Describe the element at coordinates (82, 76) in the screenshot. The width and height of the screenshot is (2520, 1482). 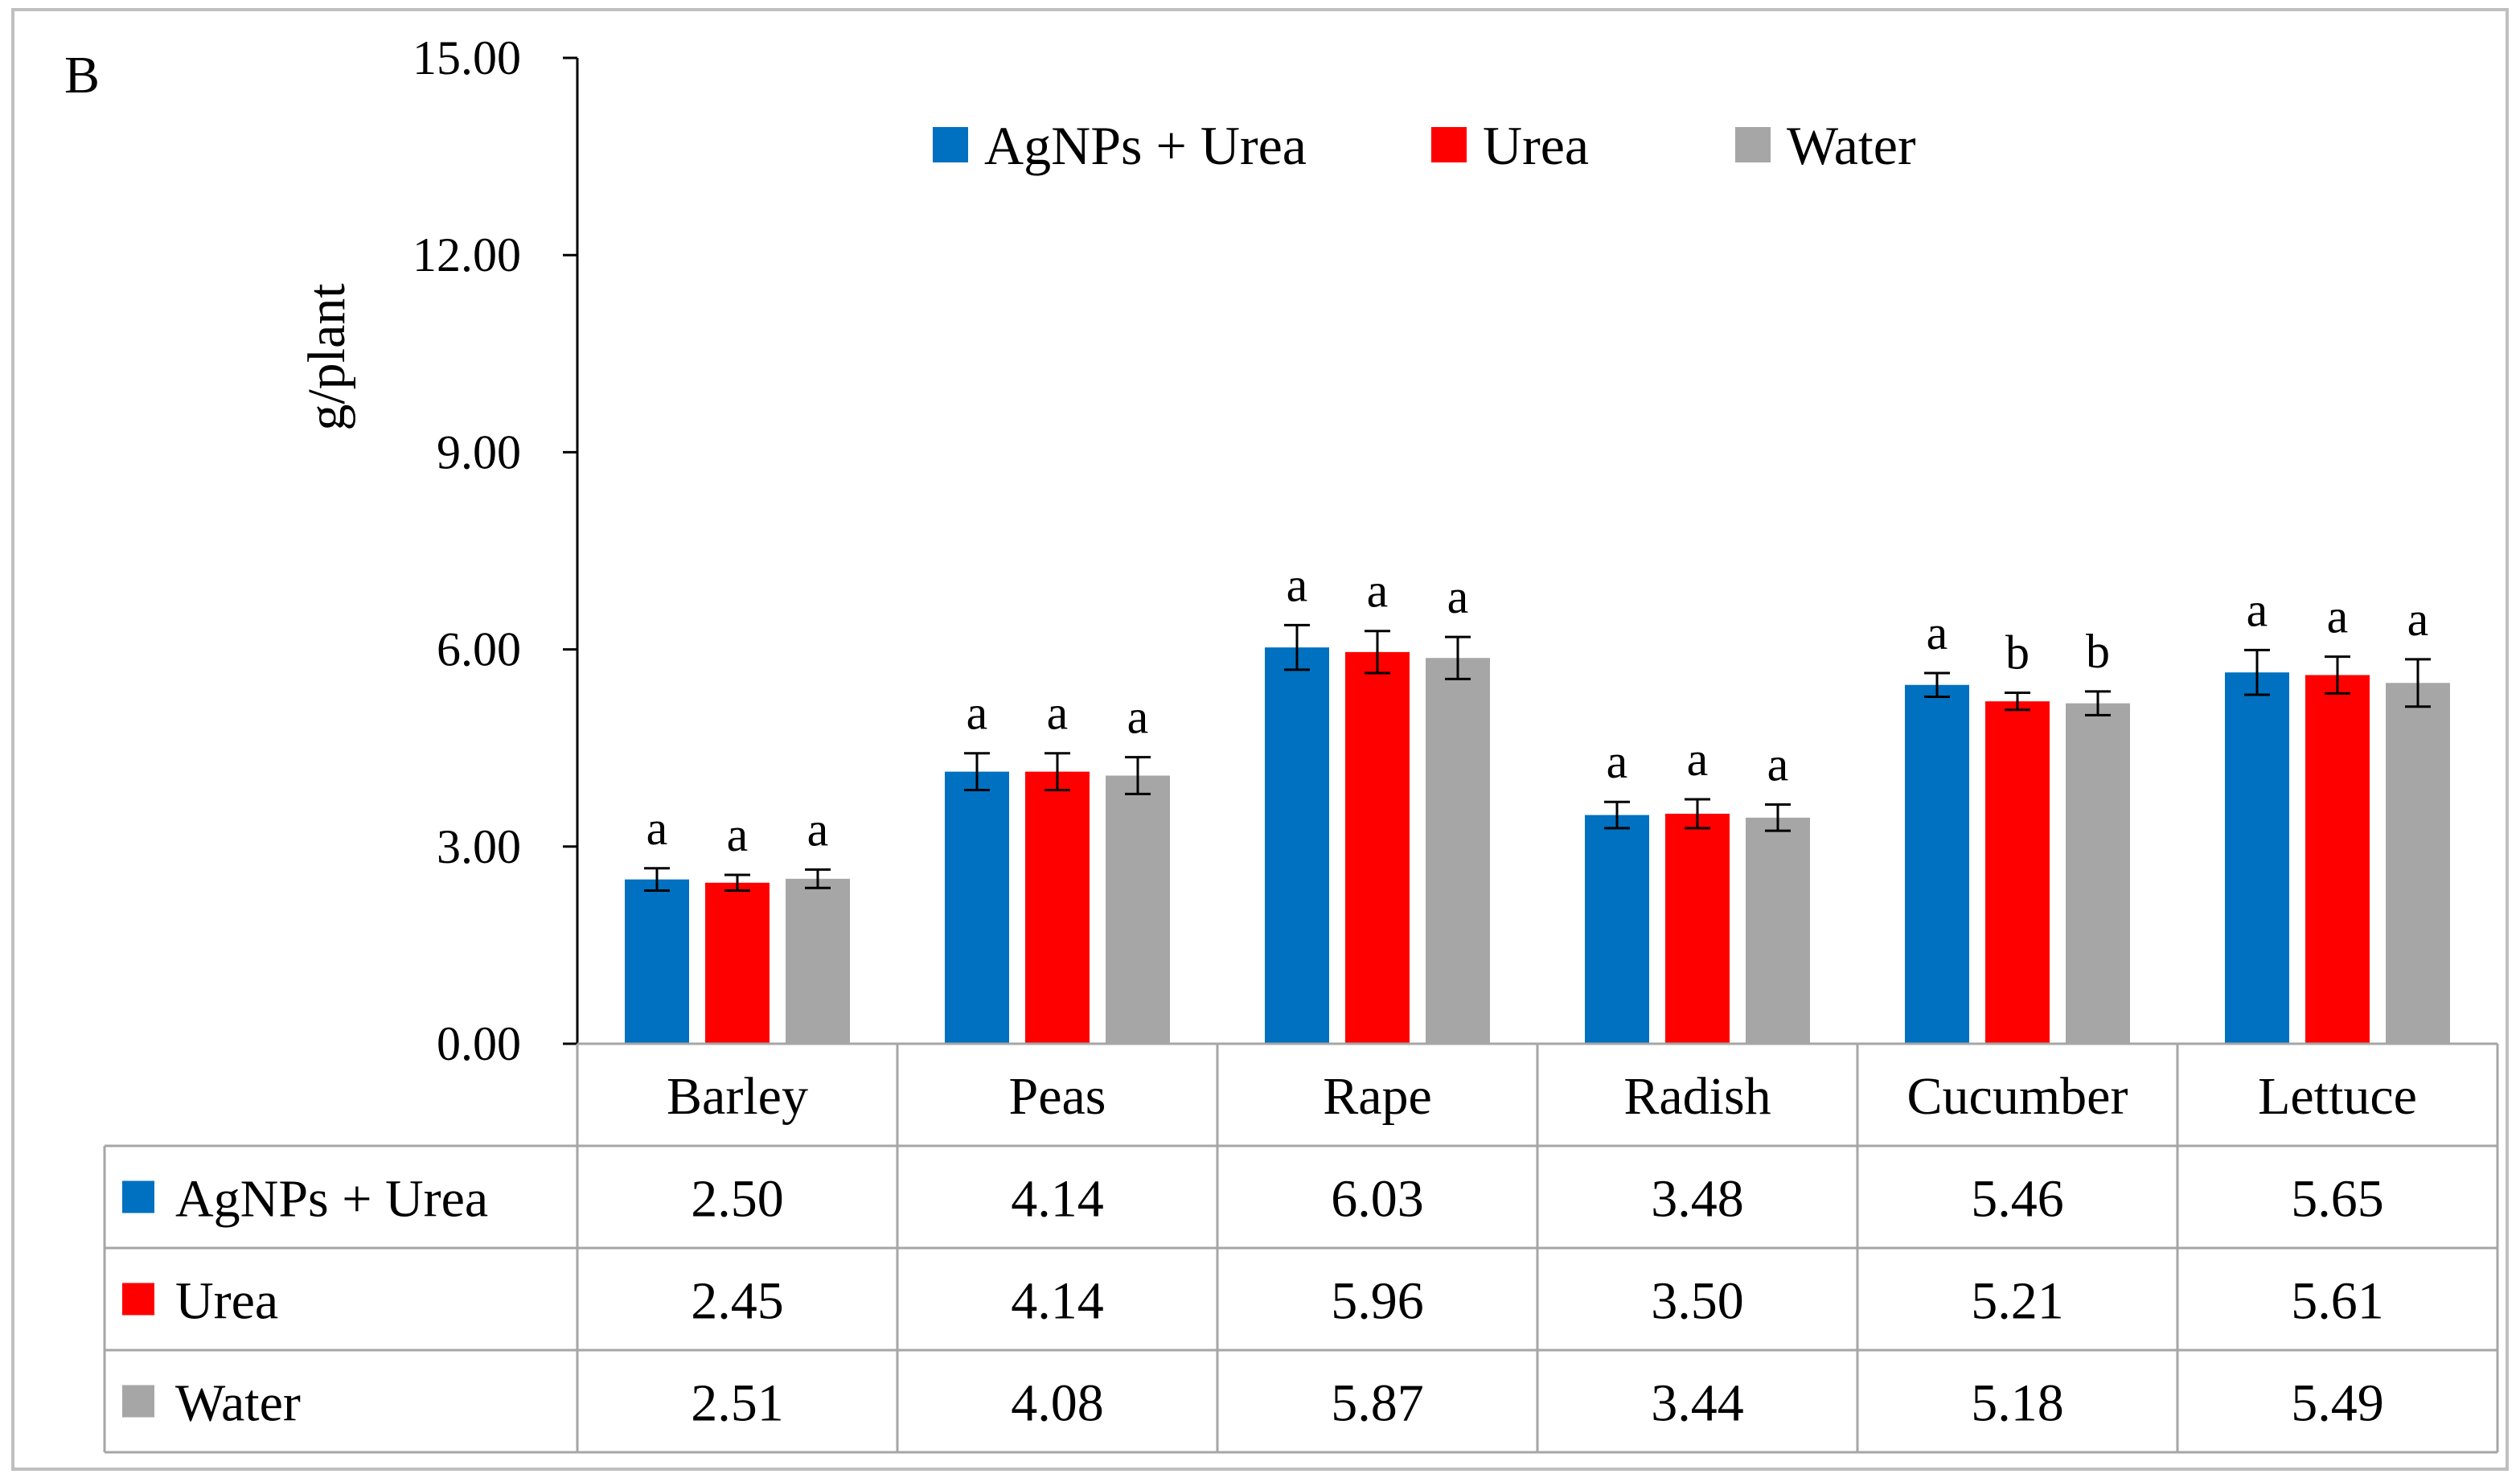
I see `panel-label: B` at that location.